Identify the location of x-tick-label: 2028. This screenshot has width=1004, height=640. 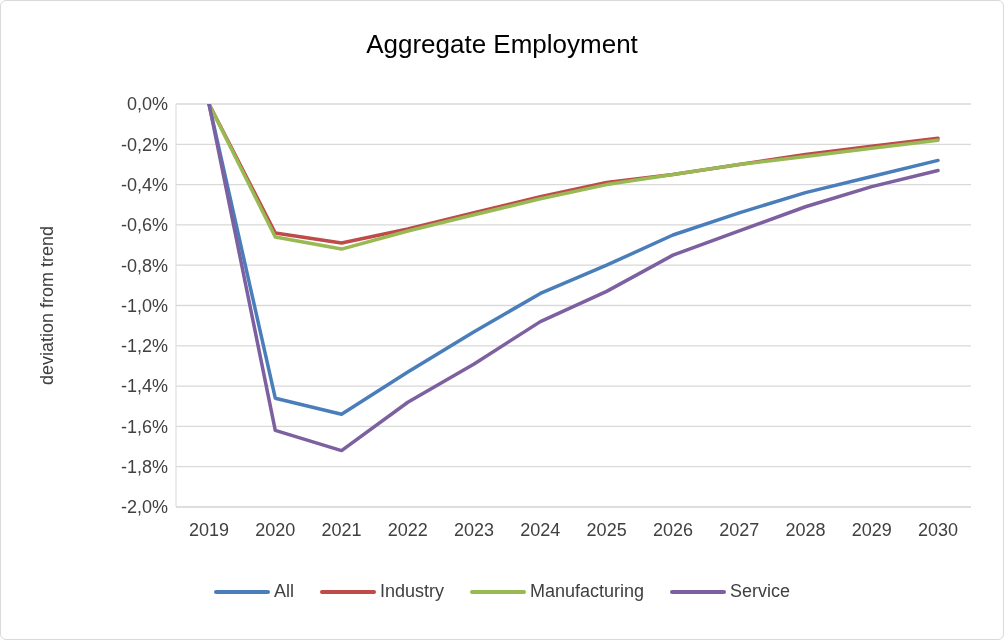
(805, 529).